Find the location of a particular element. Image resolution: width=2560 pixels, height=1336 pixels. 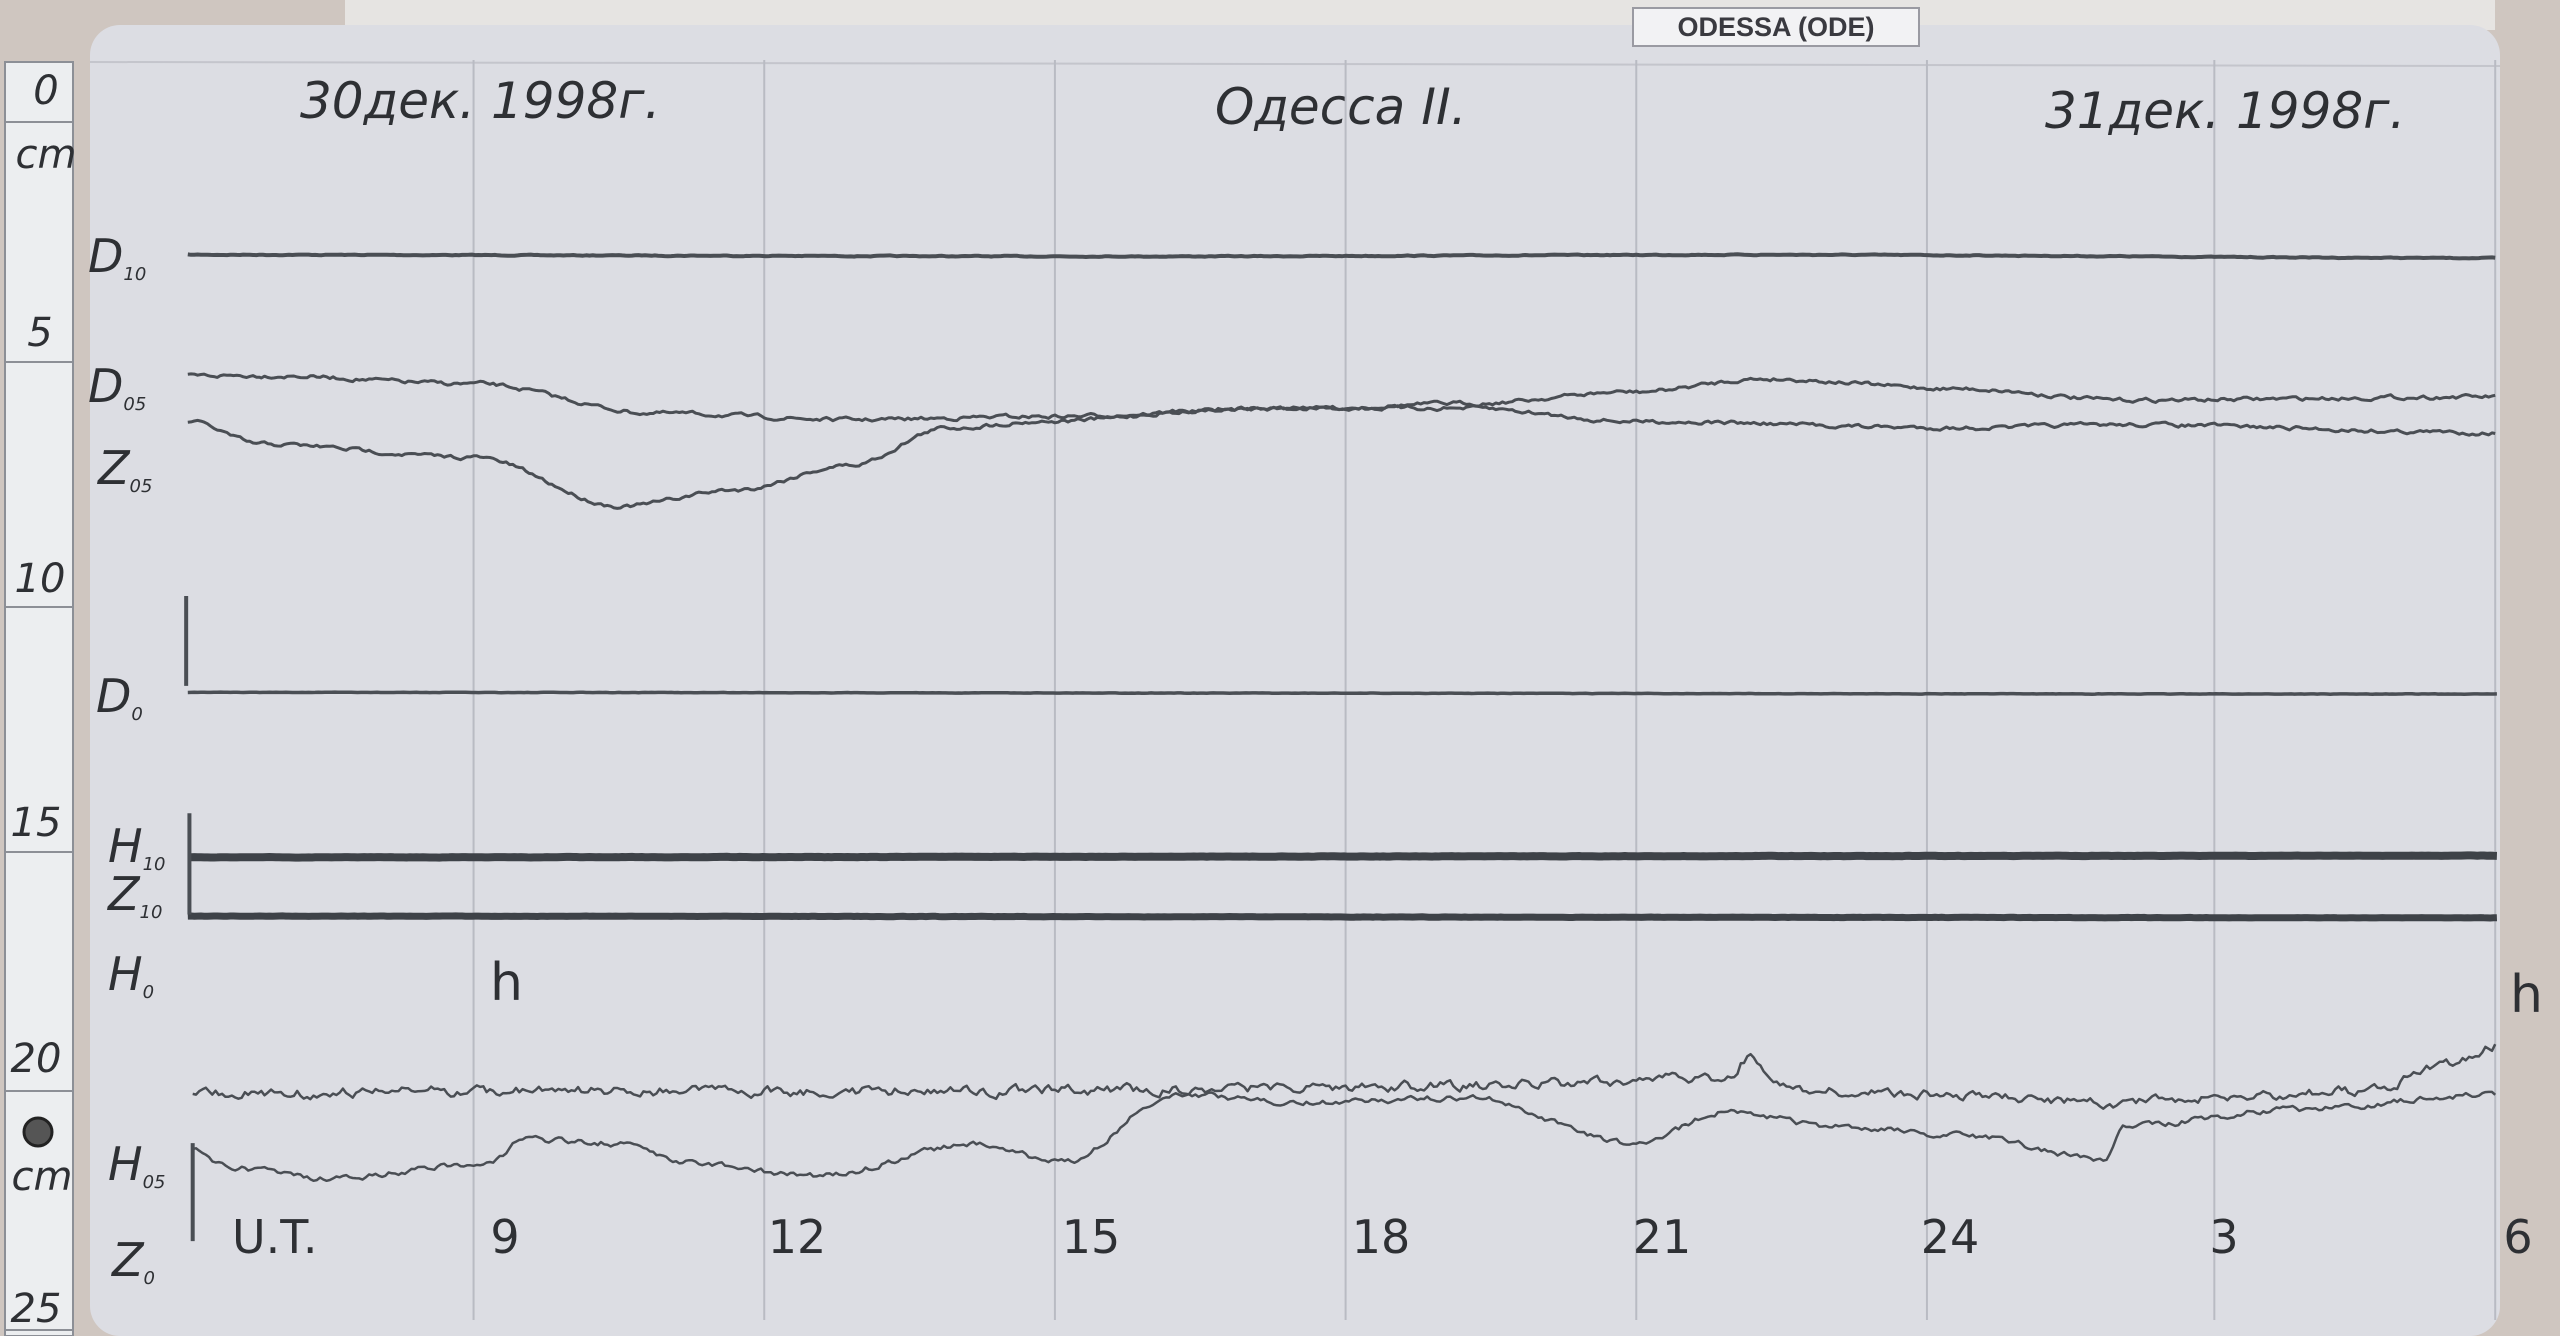

trace-label: Z05 is located at coordinates (124, 469).